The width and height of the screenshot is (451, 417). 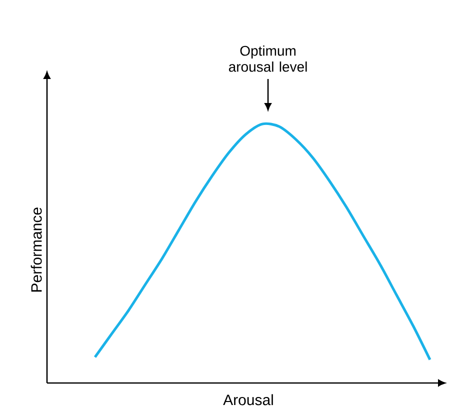 I want to click on y-axis-title: Performance, so click(x=36, y=250).